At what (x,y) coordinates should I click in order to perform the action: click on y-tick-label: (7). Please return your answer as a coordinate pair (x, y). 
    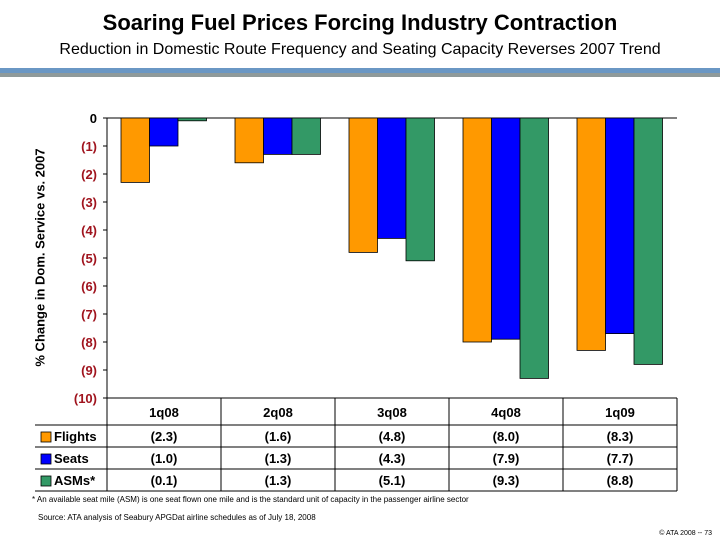
    Looking at the image, I should click on (89, 314).